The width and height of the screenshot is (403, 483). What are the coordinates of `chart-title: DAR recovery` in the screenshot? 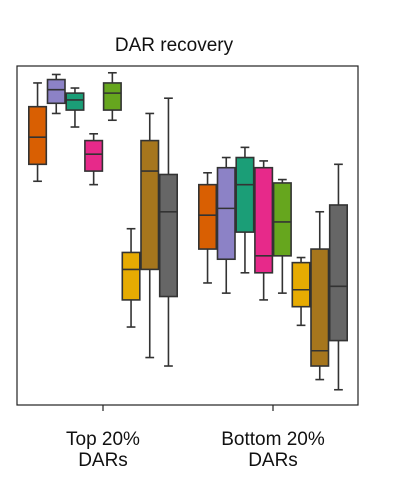 It's located at (174, 45).